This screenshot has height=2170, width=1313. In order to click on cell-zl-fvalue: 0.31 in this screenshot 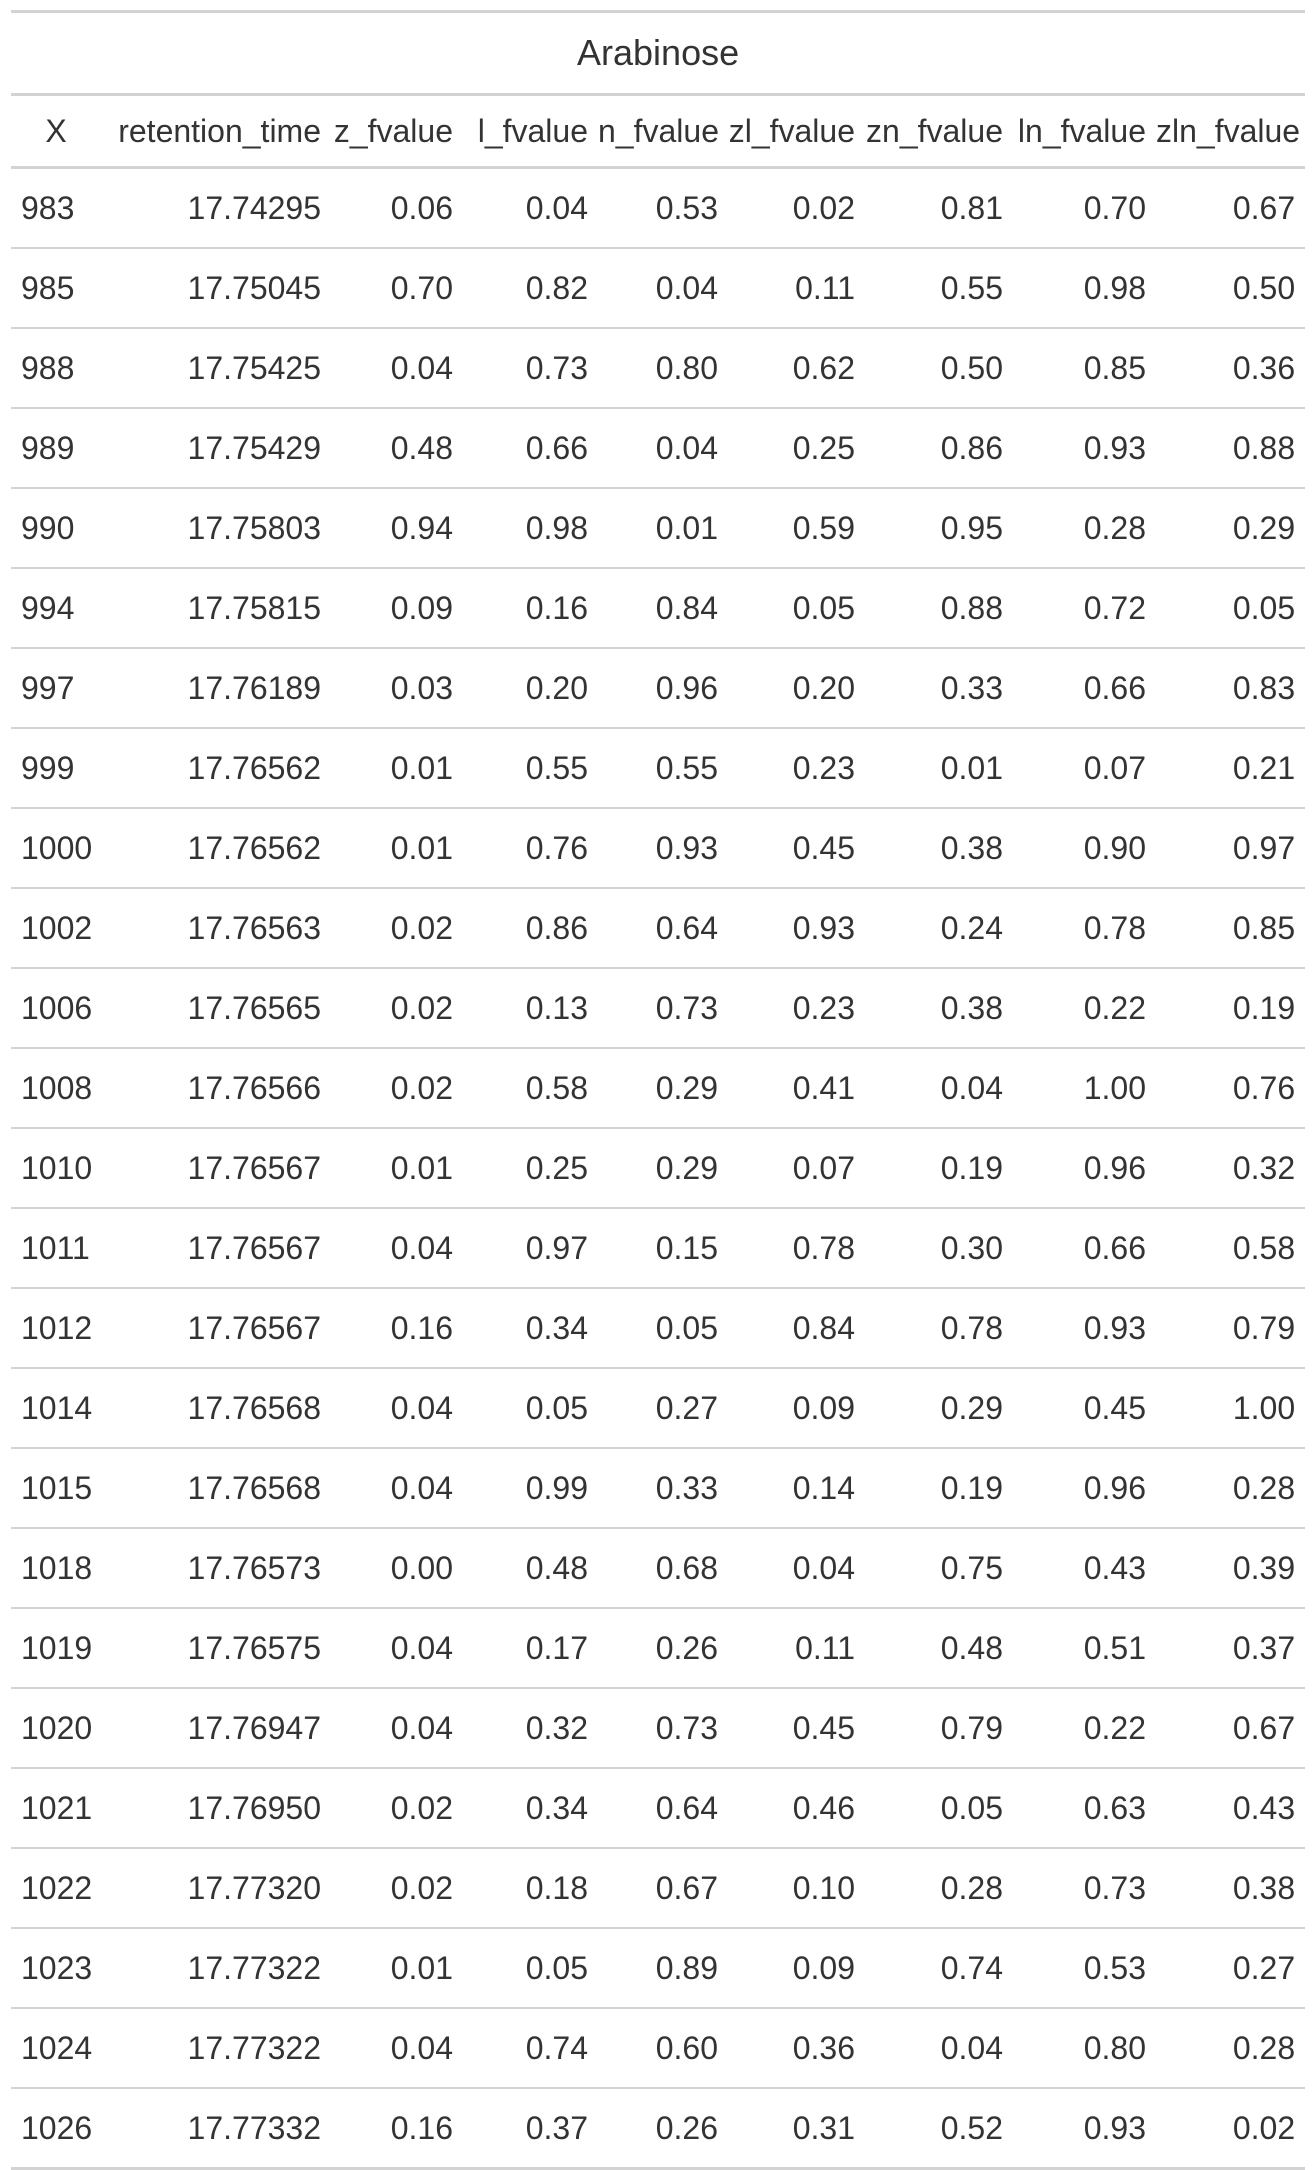, I will do `click(796, 2129)`.